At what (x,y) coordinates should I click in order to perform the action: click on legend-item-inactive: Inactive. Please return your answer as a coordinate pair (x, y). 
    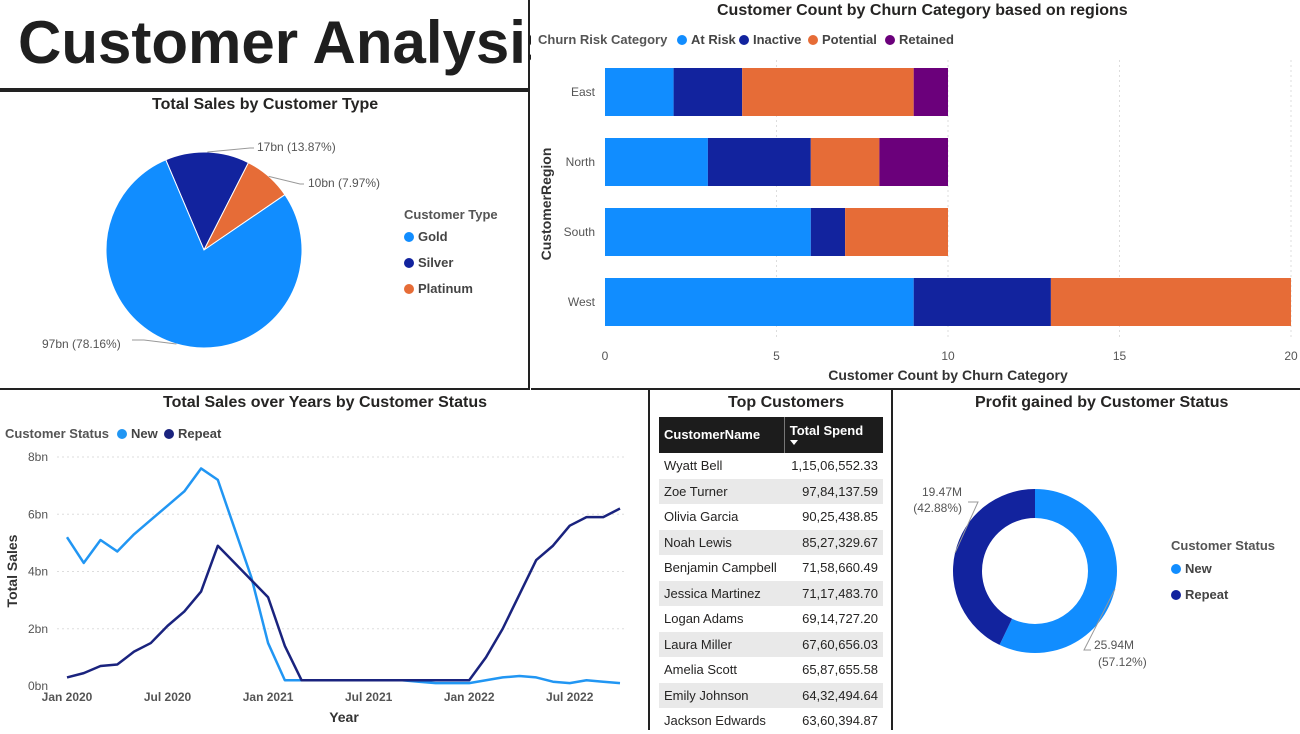
    Looking at the image, I should click on (770, 39).